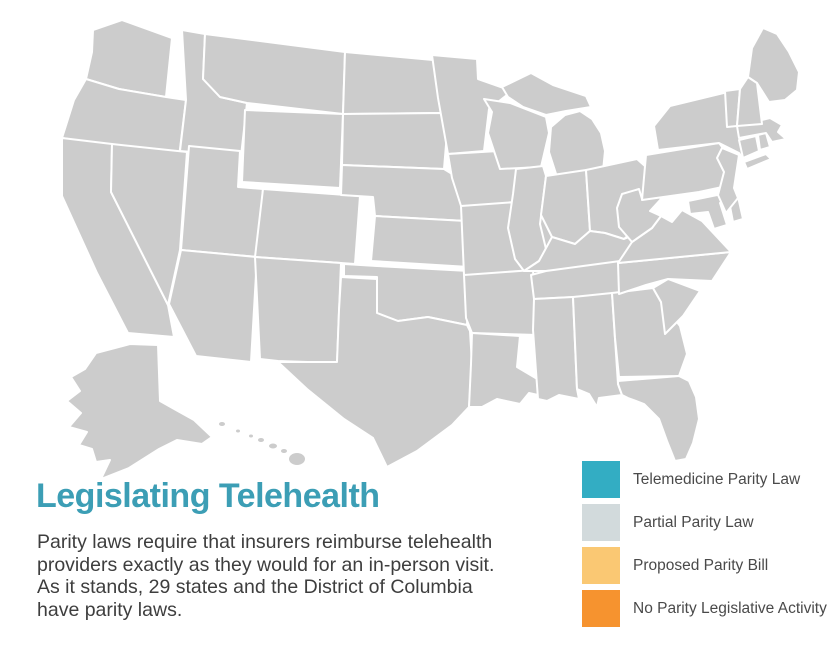 The image size is (840, 653). I want to click on legend-item-parity-law: Telemedicine Parity Law, so click(704, 479).